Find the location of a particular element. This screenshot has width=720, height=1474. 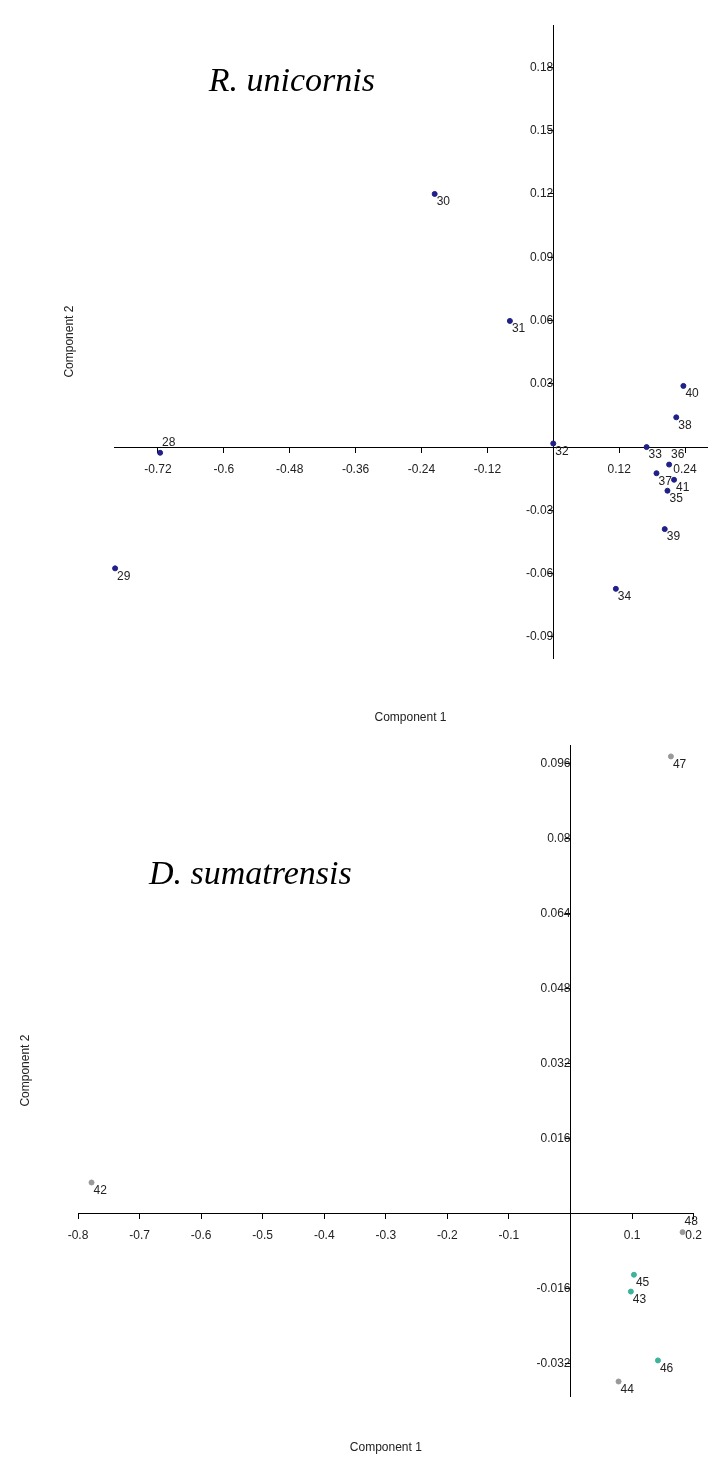

y-tick-label: 0.06 is located at coordinates (541, 319).